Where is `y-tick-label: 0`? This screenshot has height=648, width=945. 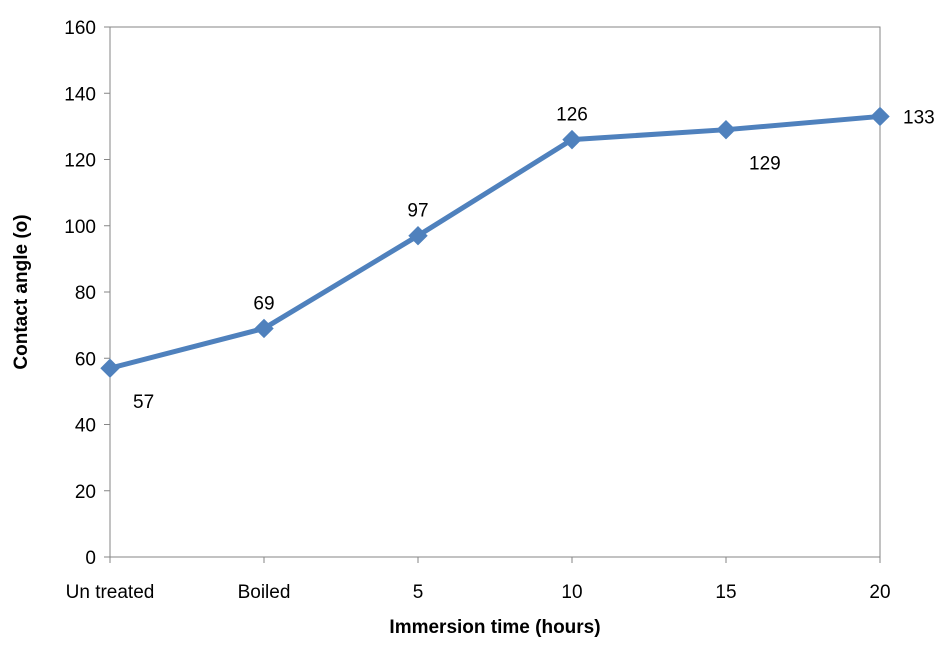
y-tick-label: 0 is located at coordinates (90, 558).